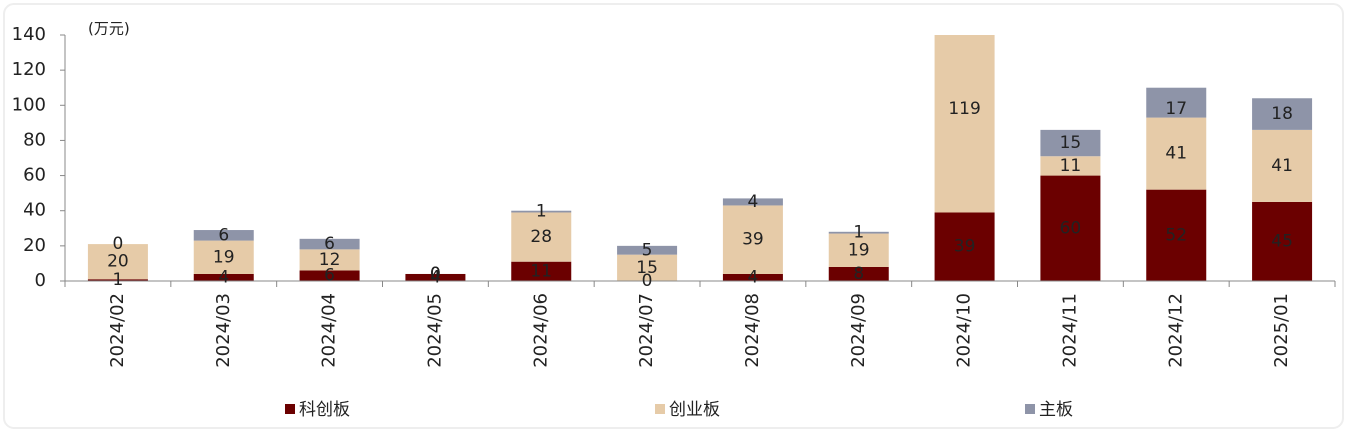 The height and width of the screenshot is (432, 1347). What do you see at coordinates (324, 410) in the screenshot?
I see `legend-label: 科创板` at bounding box center [324, 410].